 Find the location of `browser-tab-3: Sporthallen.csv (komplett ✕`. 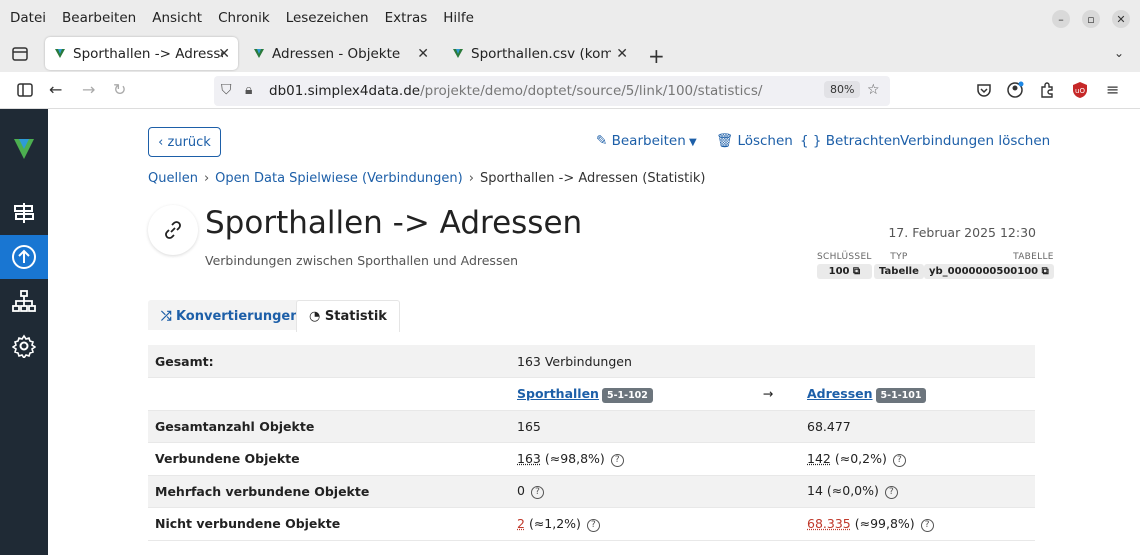

browser-tab-3: Sporthallen.csv (komplett ✕ is located at coordinates (539, 53).